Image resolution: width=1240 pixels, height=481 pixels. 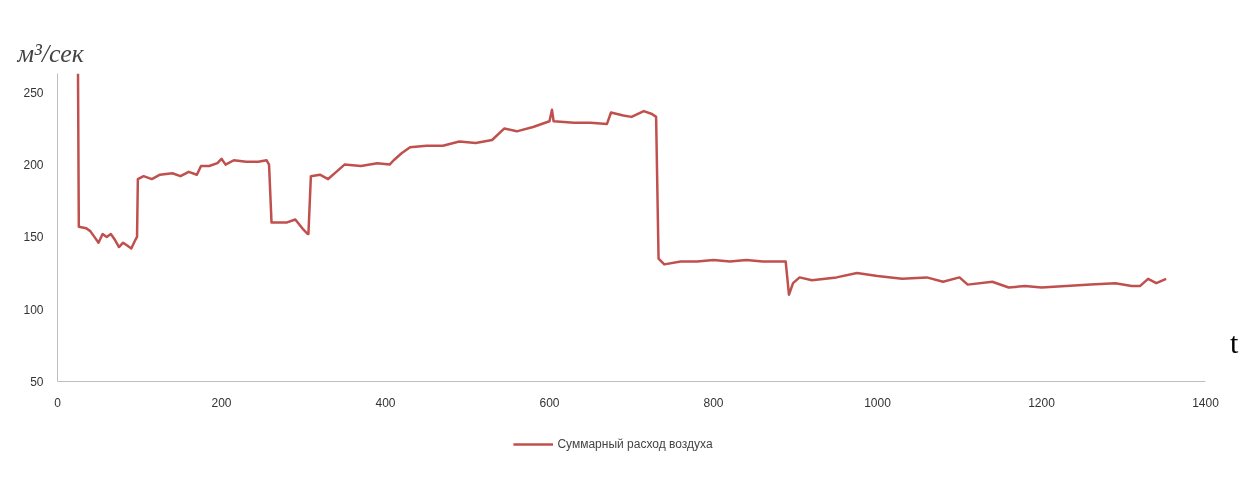 What do you see at coordinates (33, 92) in the screenshot?
I see `y-tick-label: 250` at bounding box center [33, 92].